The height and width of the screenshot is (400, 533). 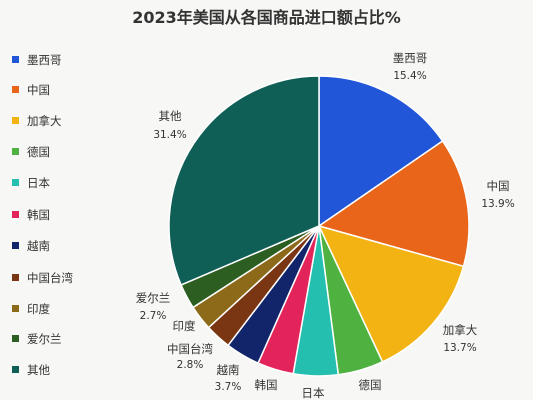 I want to click on chart-title: 2023年美国从各国商品进口额占比%, so click(x=266, y=17).